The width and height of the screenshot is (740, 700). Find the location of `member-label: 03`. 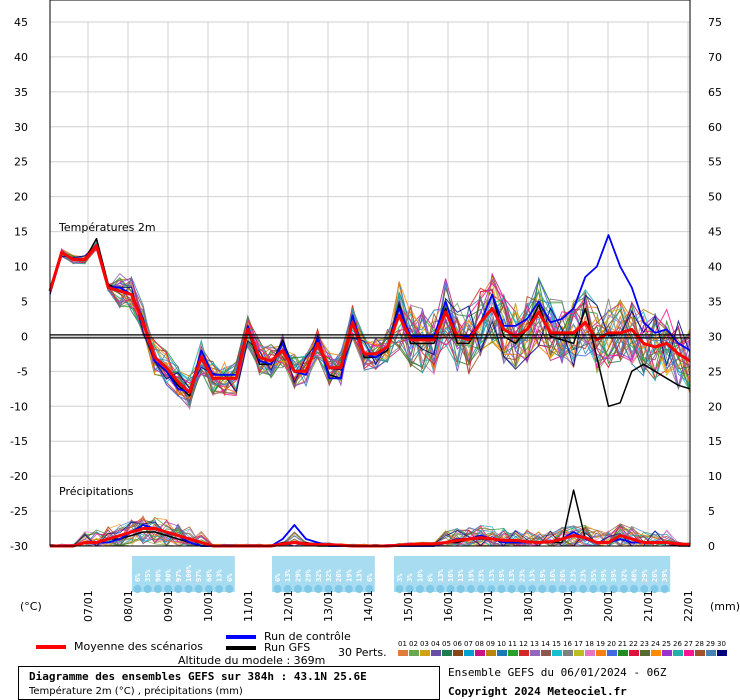

member-label: 03 is located at coordinates (424, 644).